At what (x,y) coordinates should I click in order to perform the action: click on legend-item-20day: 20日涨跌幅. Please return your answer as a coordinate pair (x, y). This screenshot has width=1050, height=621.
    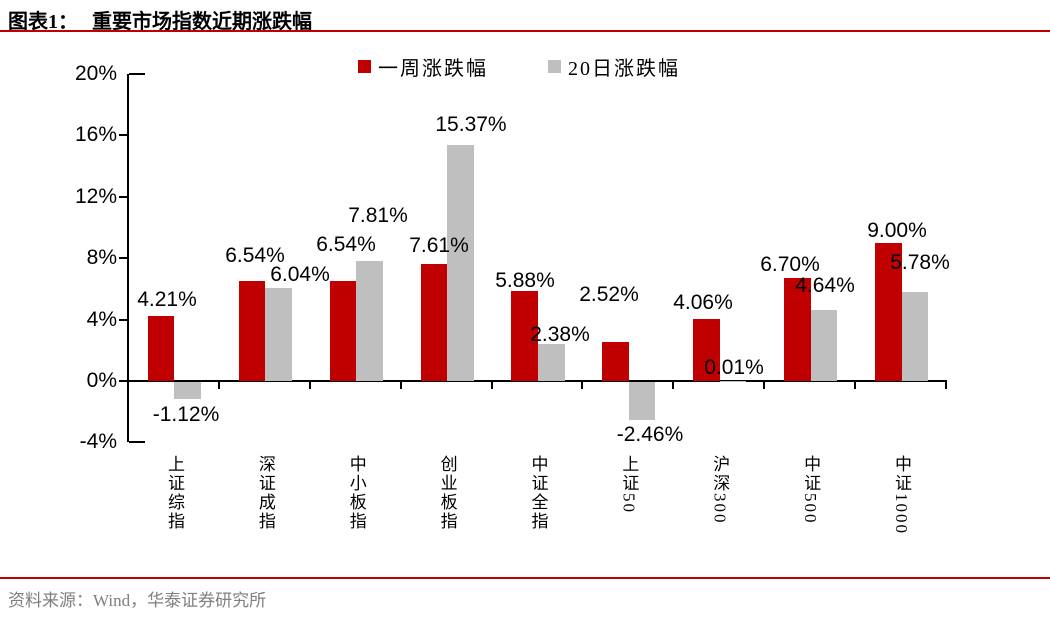
    Looking at the image, I should click on (614, 66).